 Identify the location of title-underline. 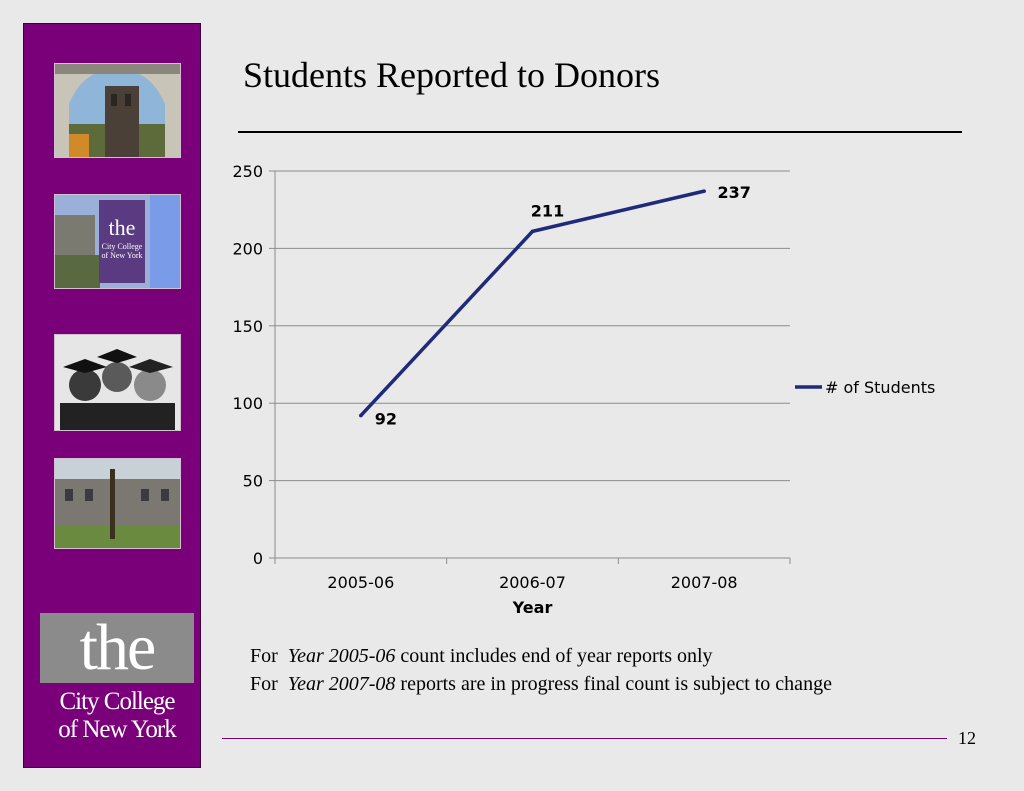
(600, 132).